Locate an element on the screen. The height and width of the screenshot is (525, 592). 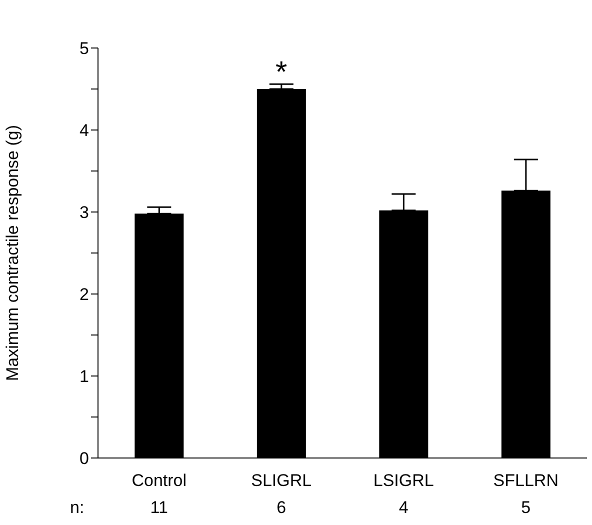
x-tick-label: LSIGRL is located at coordinates (403, 480).